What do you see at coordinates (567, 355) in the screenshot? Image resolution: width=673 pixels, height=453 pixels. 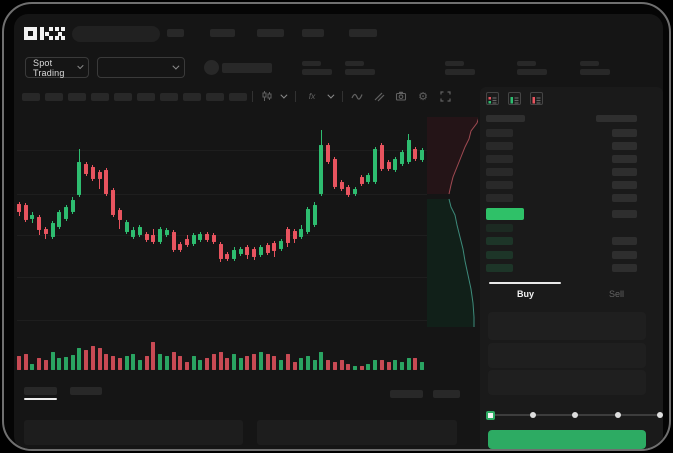 I see `amount-input` at bounding box center [567, 355].